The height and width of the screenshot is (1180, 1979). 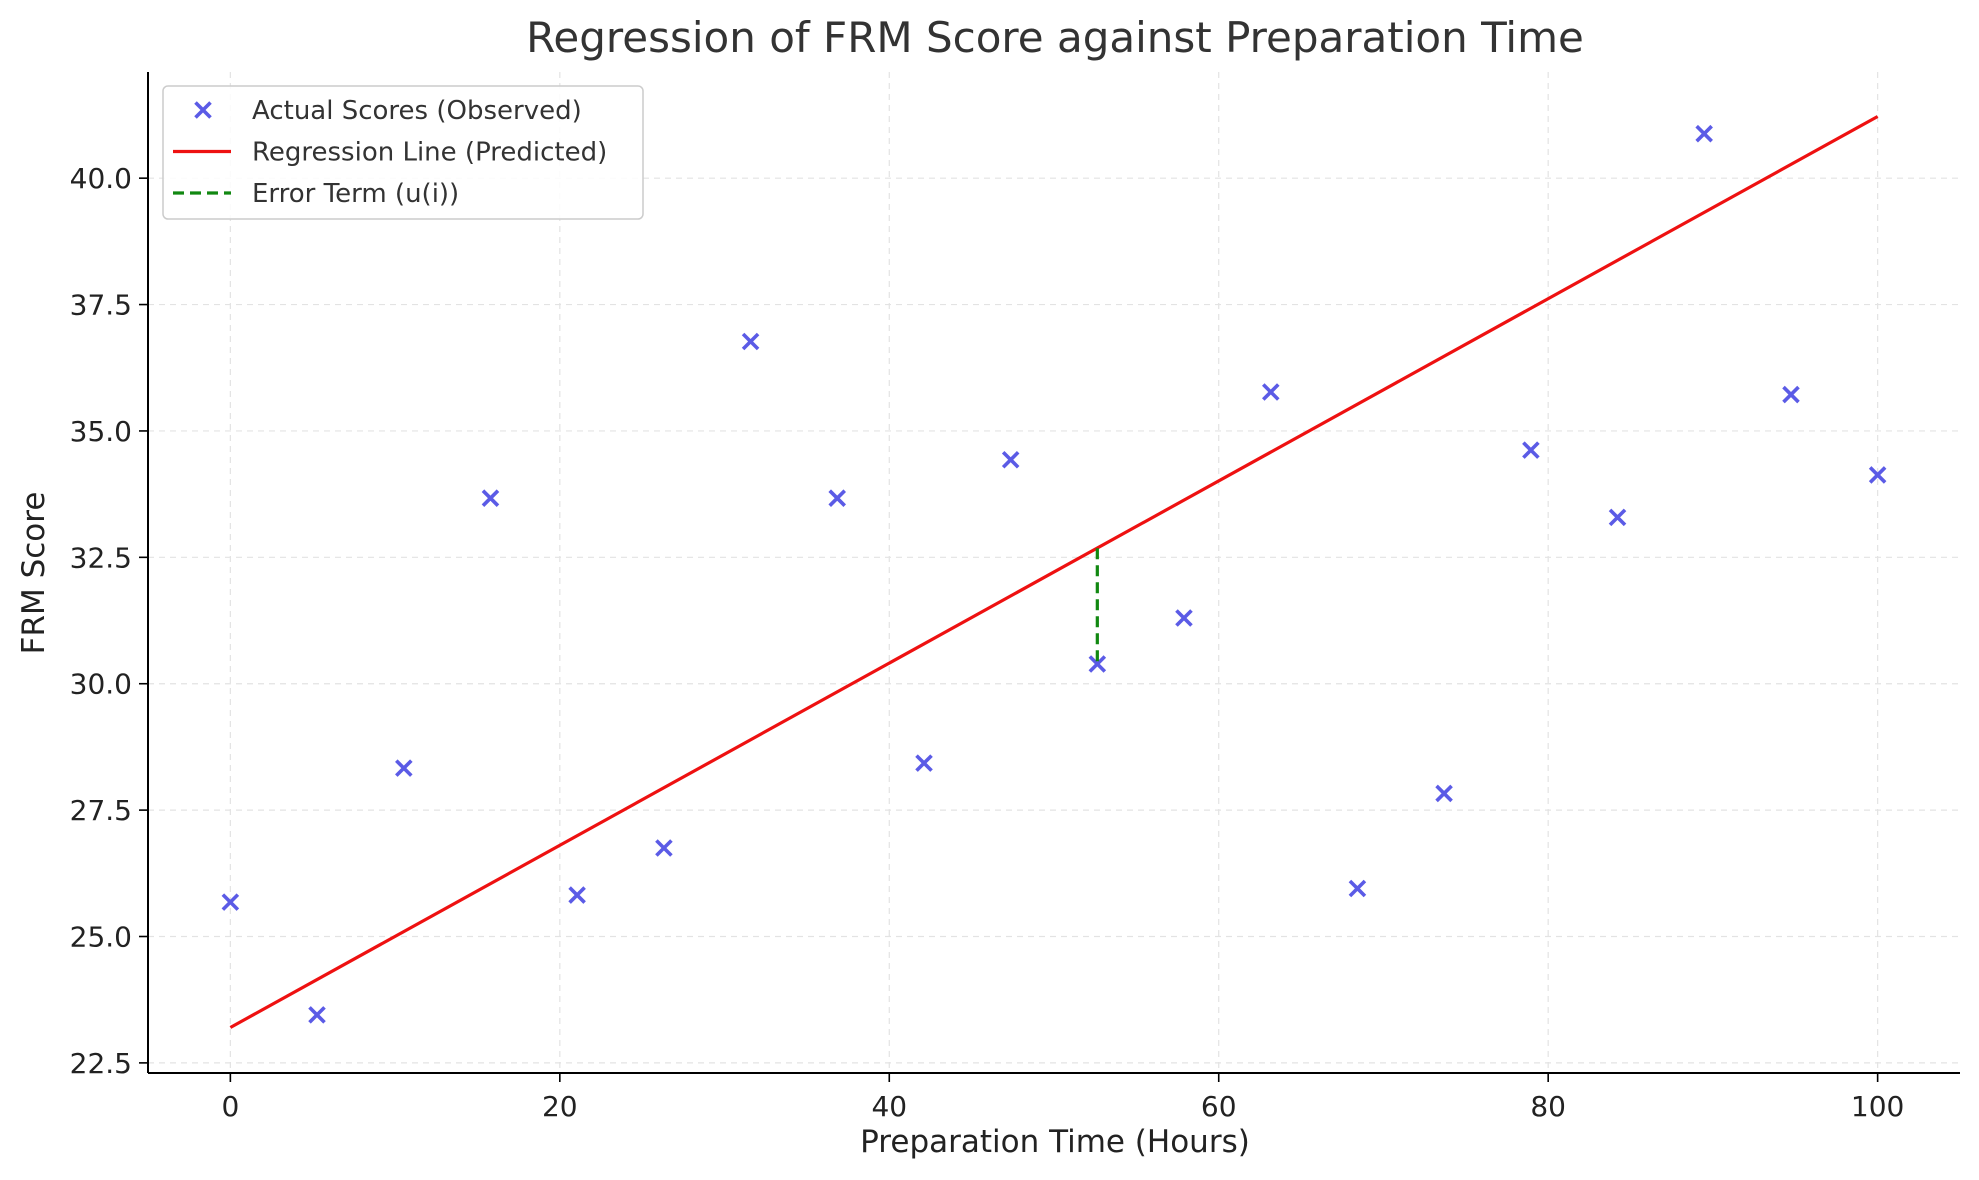 What do you see at coordinates (101, 684) in the screenshot?
I see `y-tick-label: 30.0` at bounding box center [101, 684].